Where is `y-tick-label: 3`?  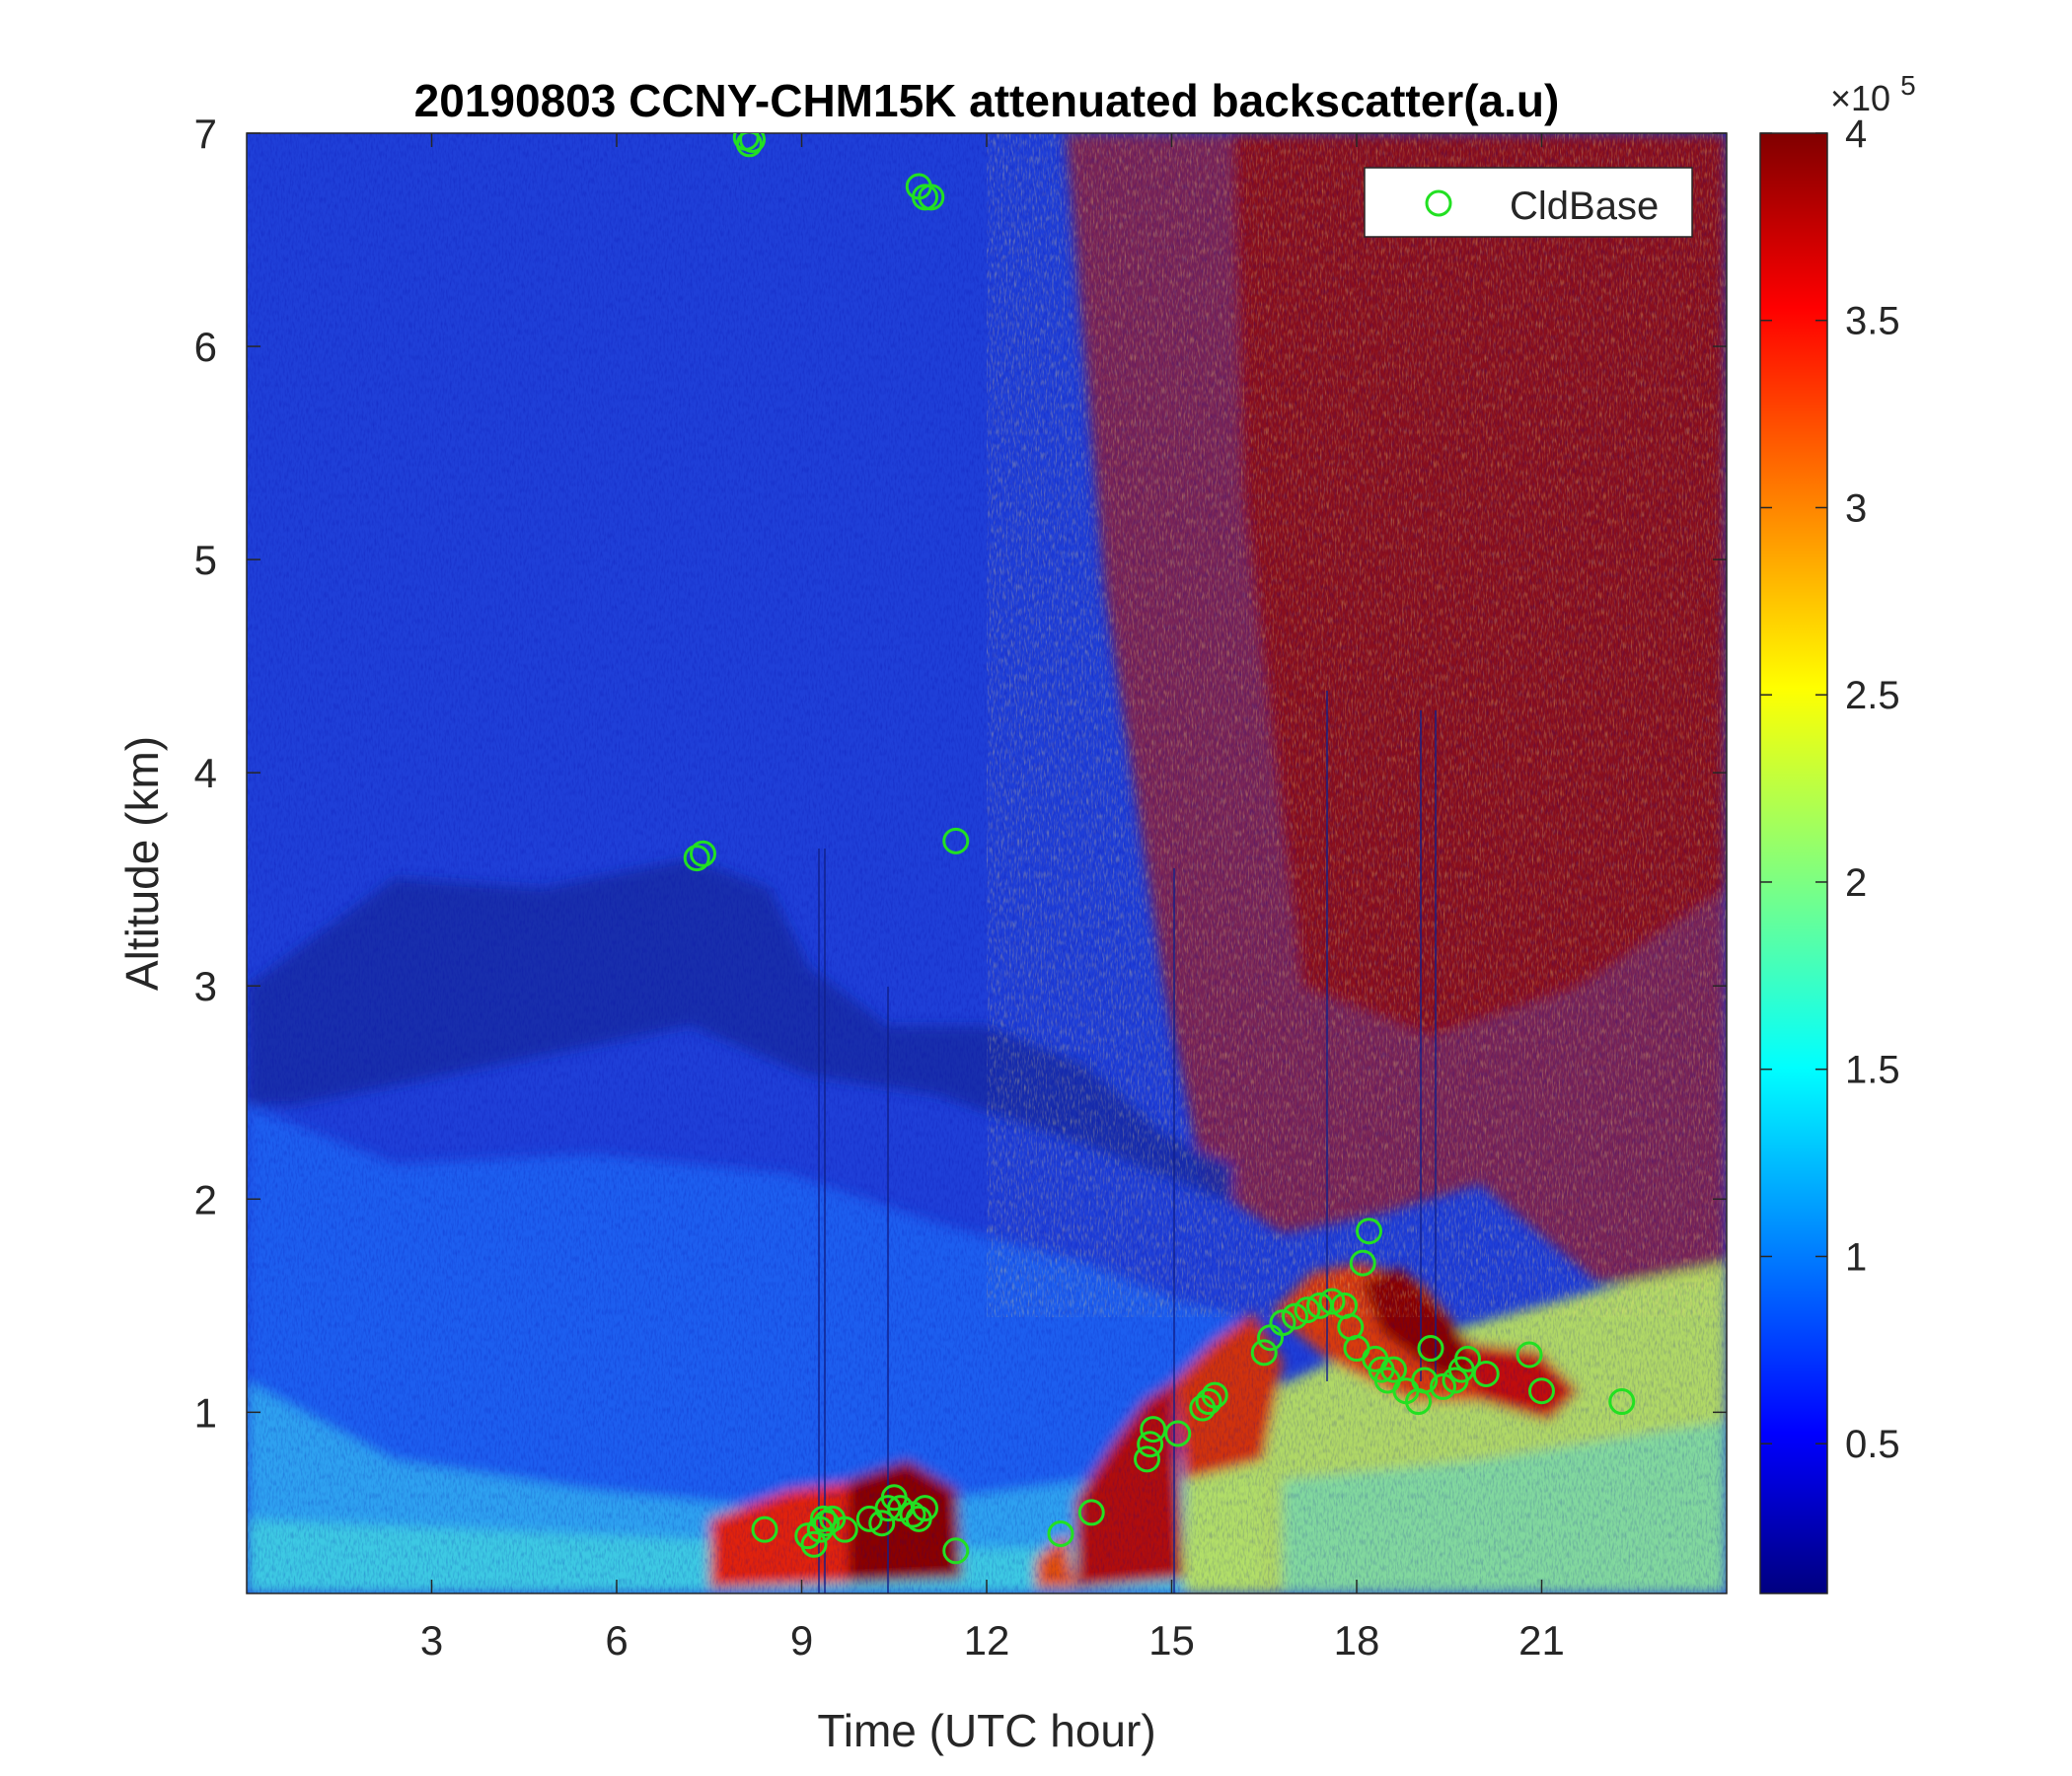
y-tick-label: 3 is located at coordinates (205, 986).